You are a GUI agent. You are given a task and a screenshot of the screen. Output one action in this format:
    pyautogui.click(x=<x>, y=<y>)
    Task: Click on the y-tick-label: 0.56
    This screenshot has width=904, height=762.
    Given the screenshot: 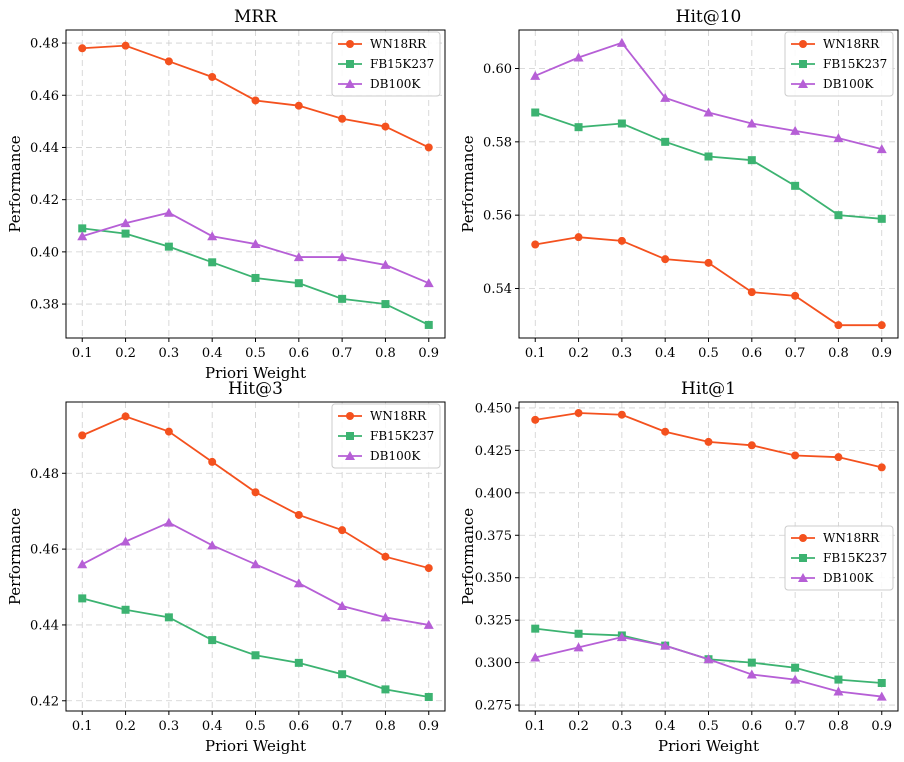 What is the action you would take?
    pyautogui.click(x=497, y=216)
    